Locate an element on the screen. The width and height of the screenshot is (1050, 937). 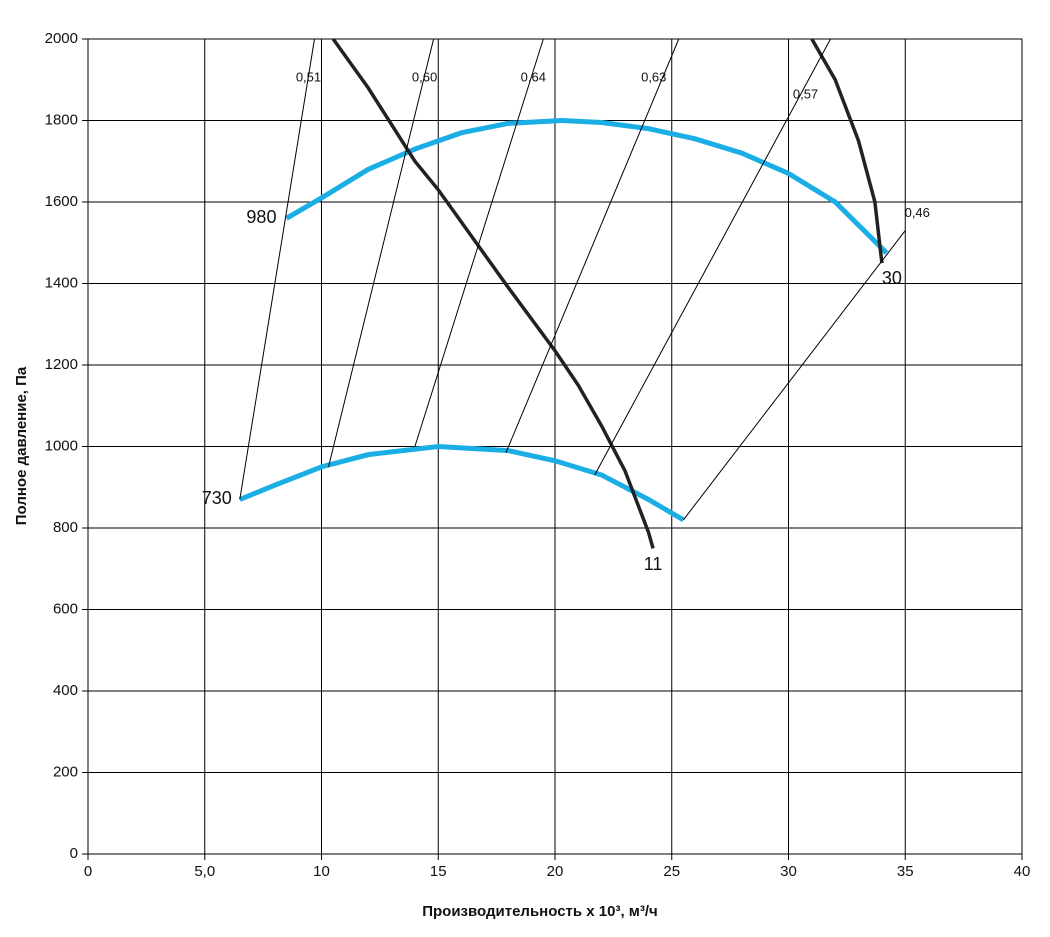
series-label: 980 is located at coordinates (261, 217).